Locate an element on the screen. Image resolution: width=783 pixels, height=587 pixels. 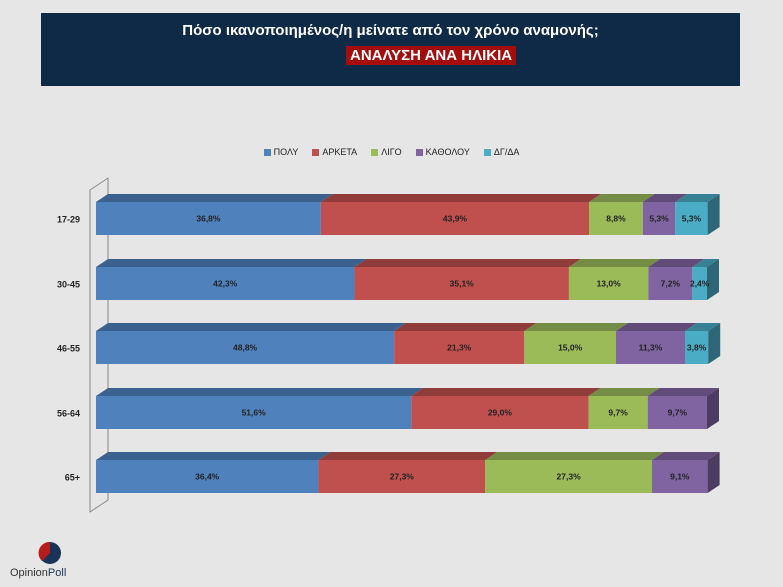
data-label: 2,4% is located at coordinates (700, 284).